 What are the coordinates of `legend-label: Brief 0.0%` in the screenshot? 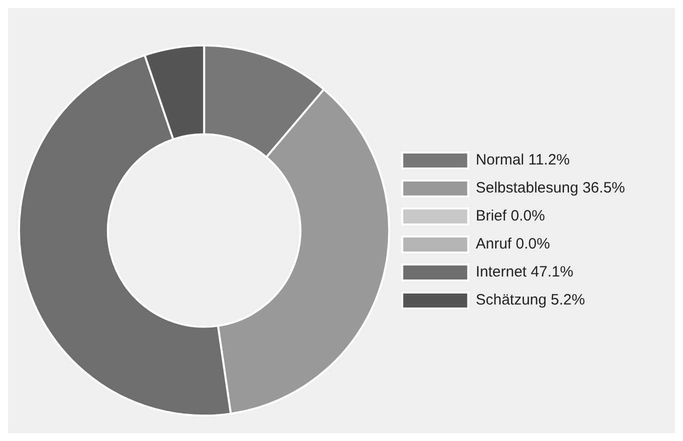 It's located at (510, 216).